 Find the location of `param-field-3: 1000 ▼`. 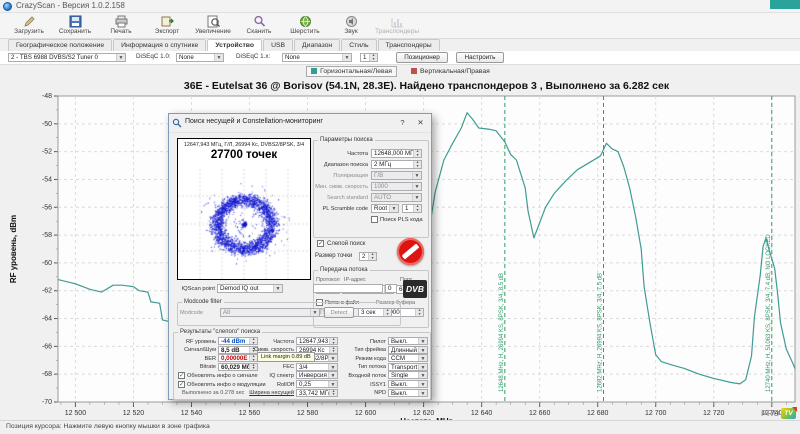

param-field-3: 1000 ▼ is located at coordinates (396, 186).